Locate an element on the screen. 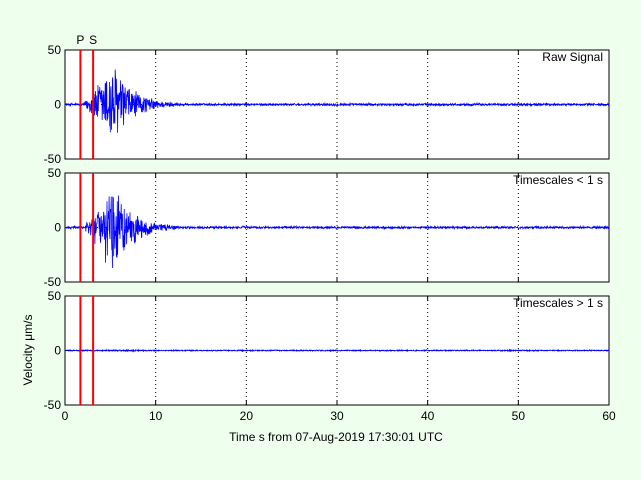 Image resolution: width=641 pixels, height=480 pixels. panel-label: Timescales > 1 s is located at coordinates (558, 303).